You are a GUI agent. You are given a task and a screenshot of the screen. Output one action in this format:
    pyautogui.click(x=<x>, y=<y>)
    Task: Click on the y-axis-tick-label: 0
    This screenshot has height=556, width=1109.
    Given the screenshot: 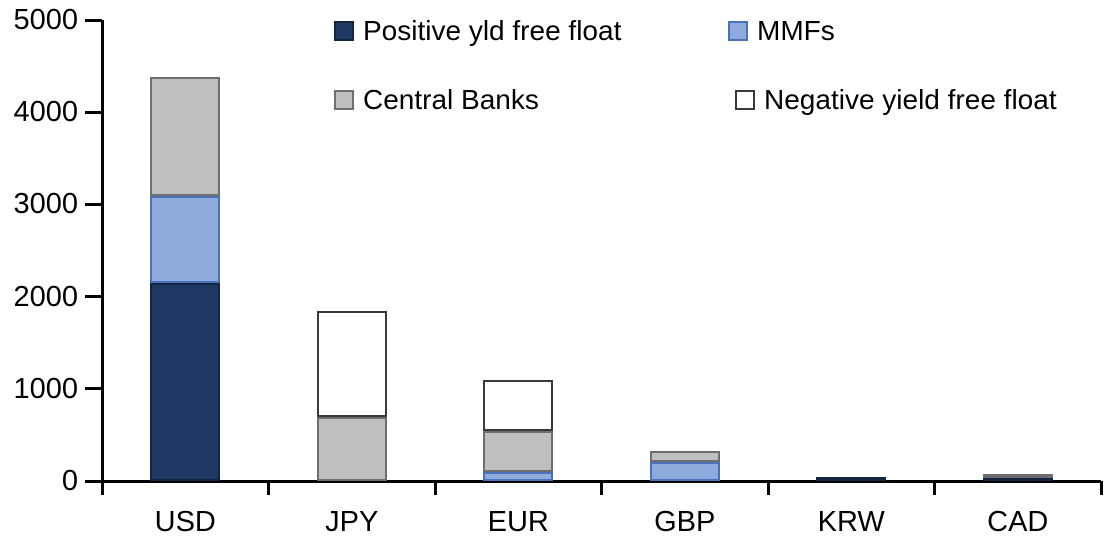 What is the action you would take?
    pyautogui.click(x=69, y=481)
    